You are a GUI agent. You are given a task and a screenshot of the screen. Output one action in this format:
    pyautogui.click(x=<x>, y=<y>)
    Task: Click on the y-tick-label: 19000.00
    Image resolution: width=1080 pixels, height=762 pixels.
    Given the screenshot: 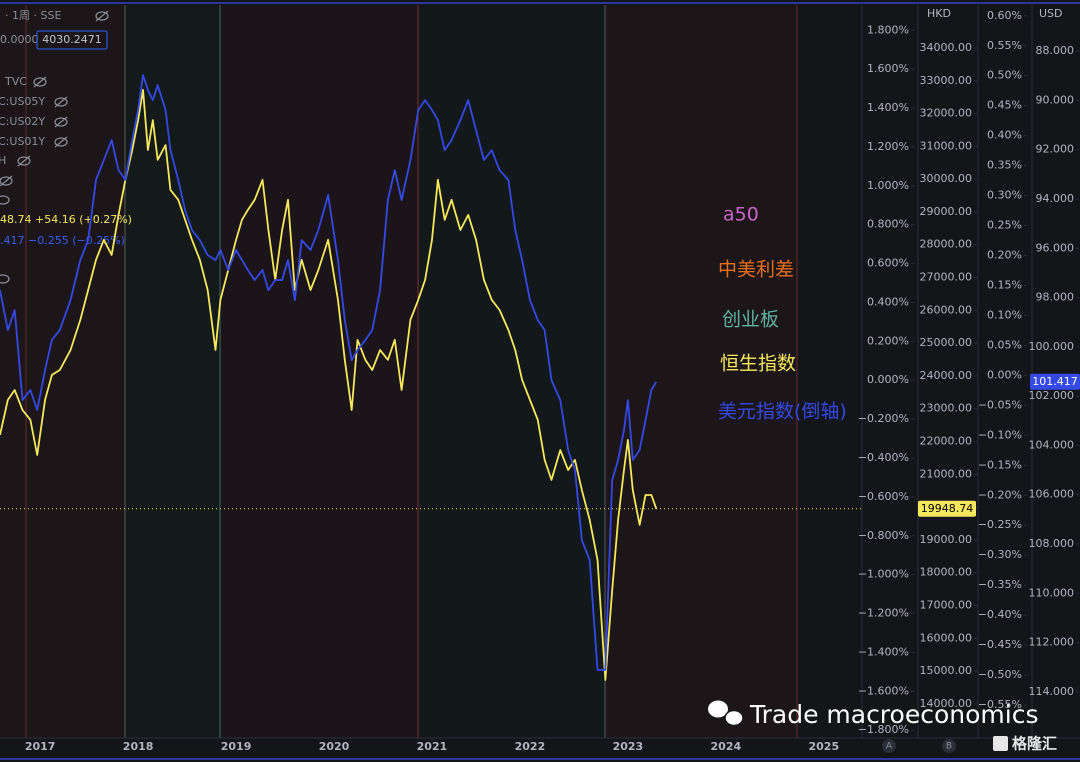 What is the action you would take?
    pyautogui.click(x=946, y=539)
    